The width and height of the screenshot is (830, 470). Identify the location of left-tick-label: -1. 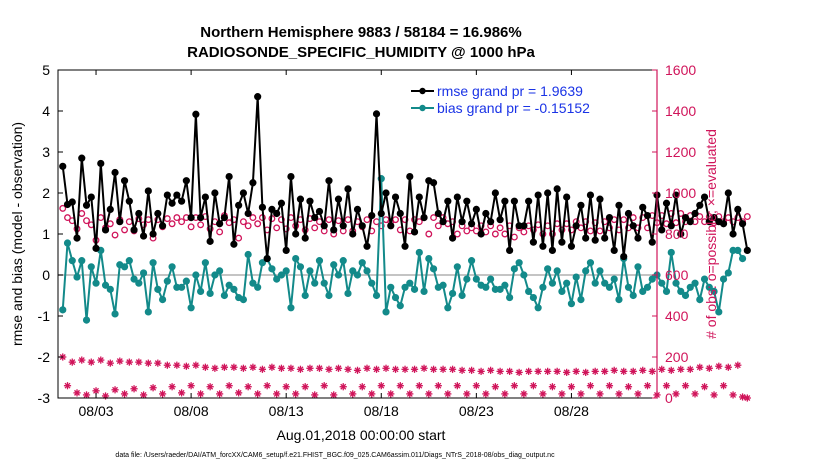
(44, 316).